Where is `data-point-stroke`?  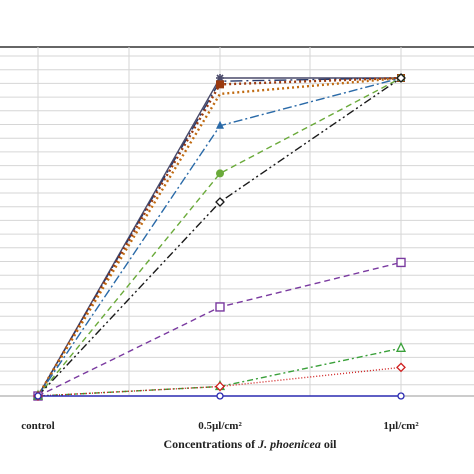 data-point-stroke is located at coordinates (220, 78).